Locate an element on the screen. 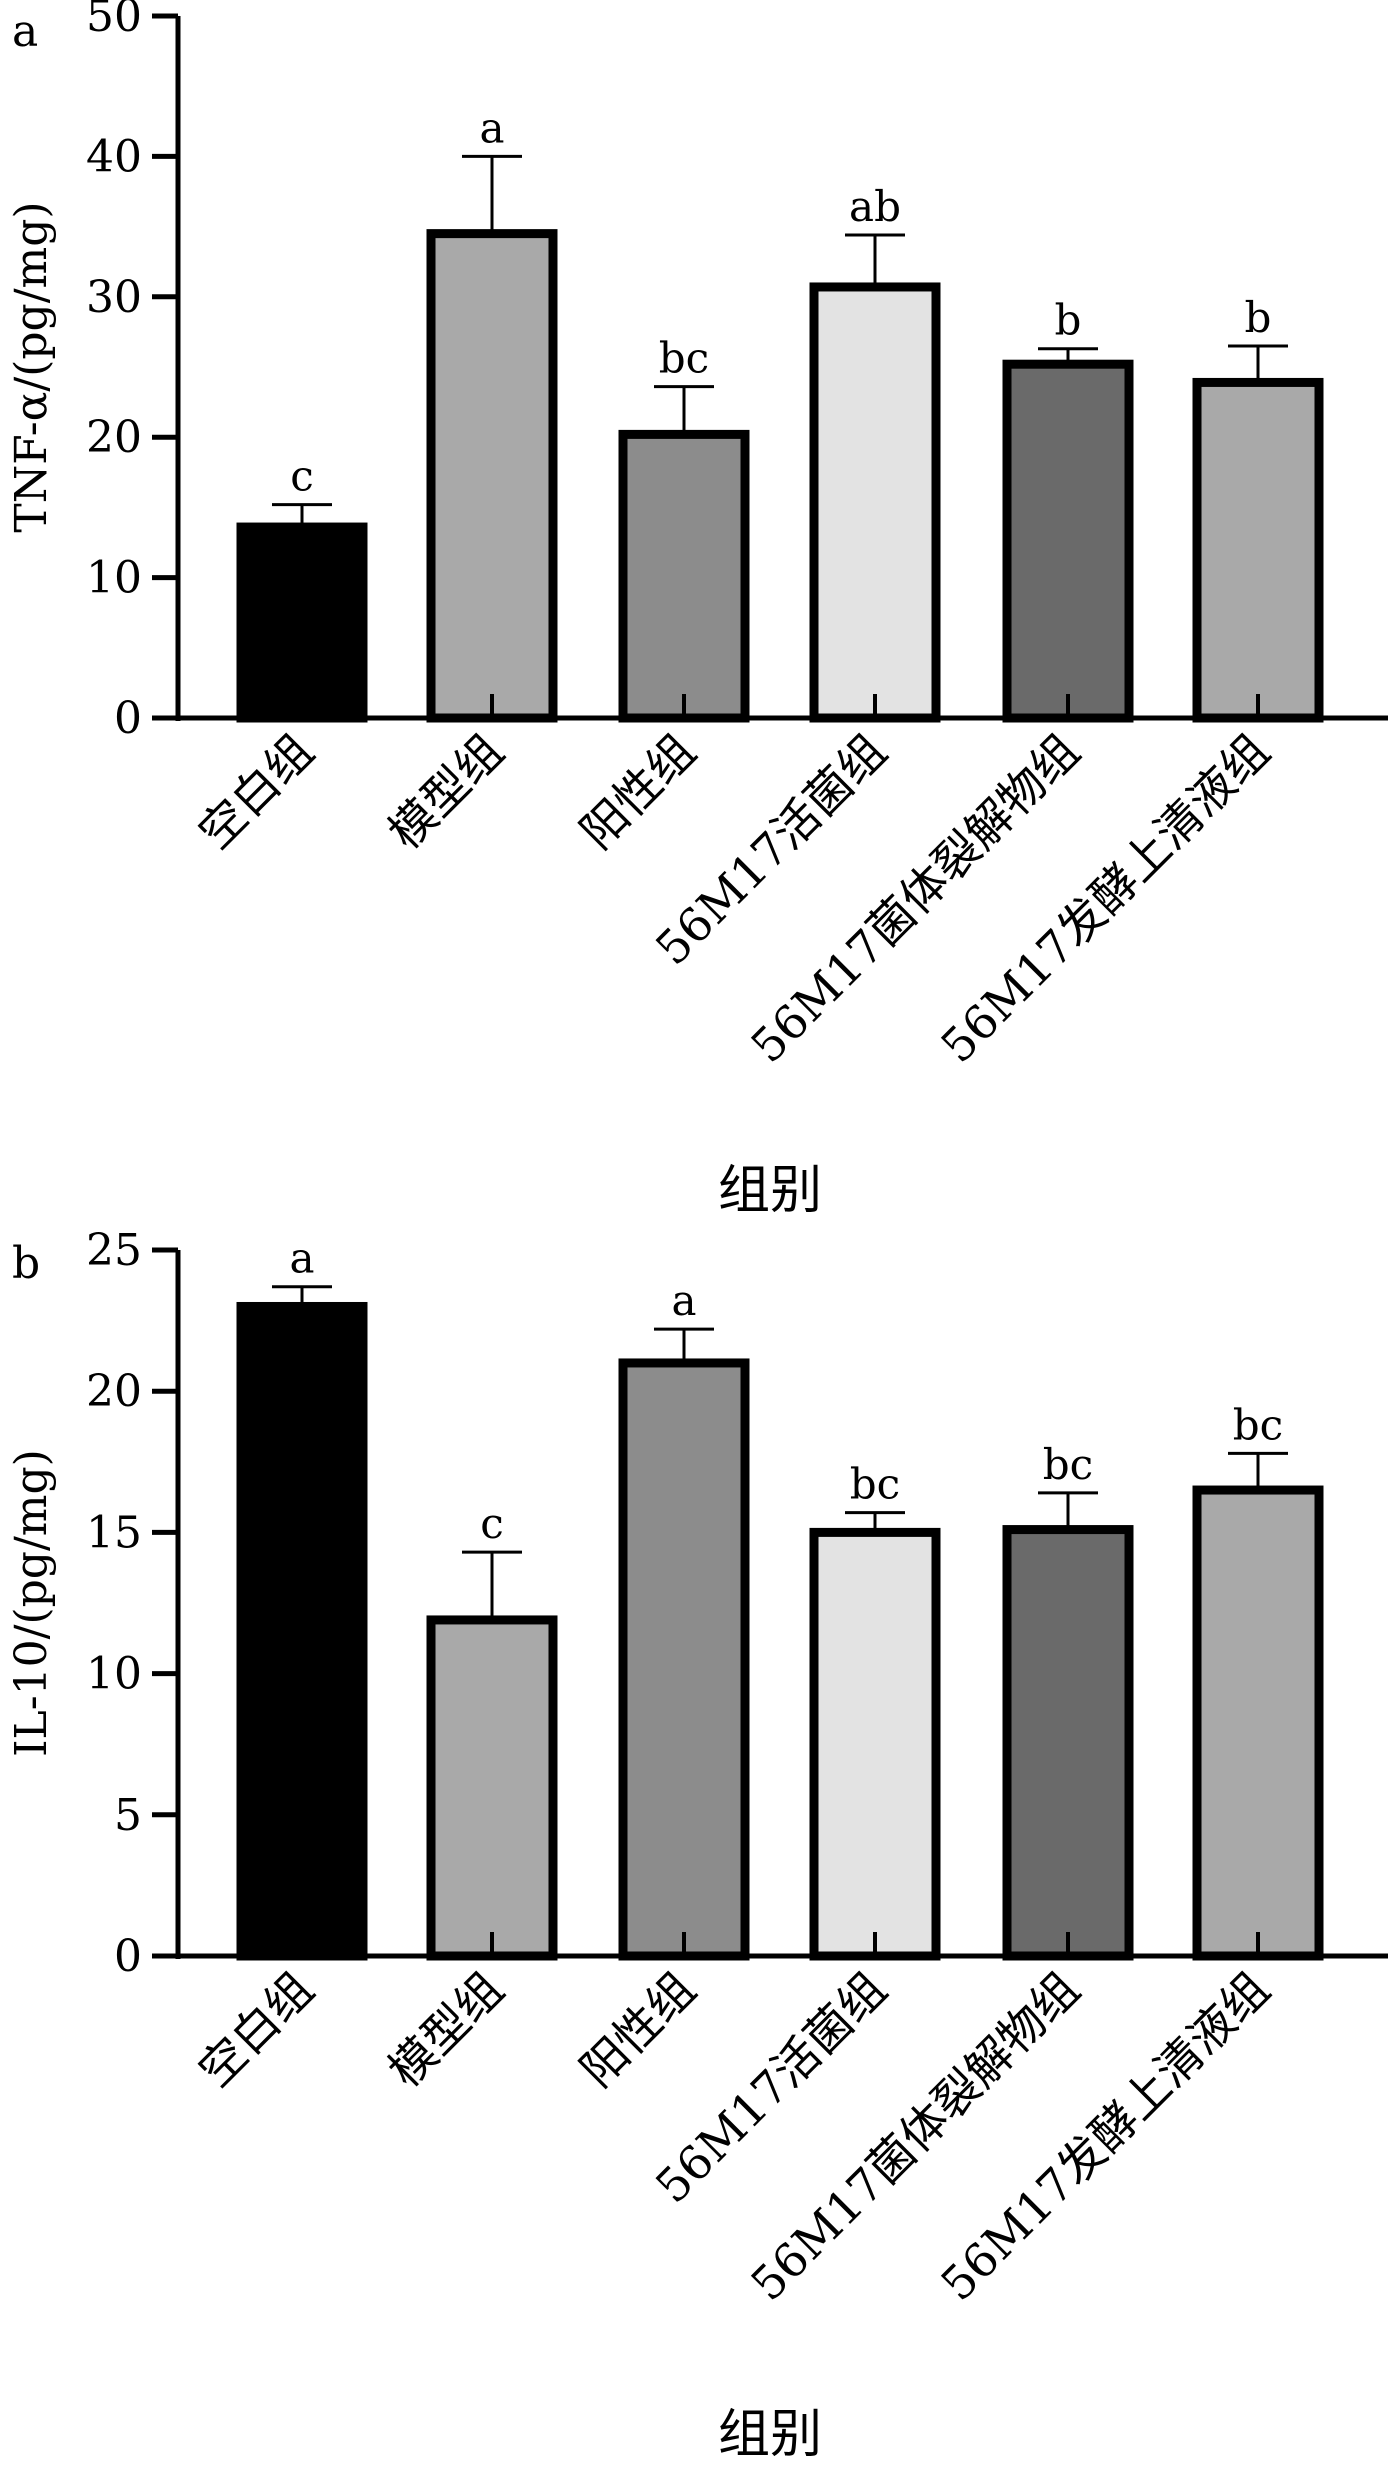 The image size is (1398, 2472). y-axis-title: IL-10/(pg/mg) is located at coordinates (31, 1603).